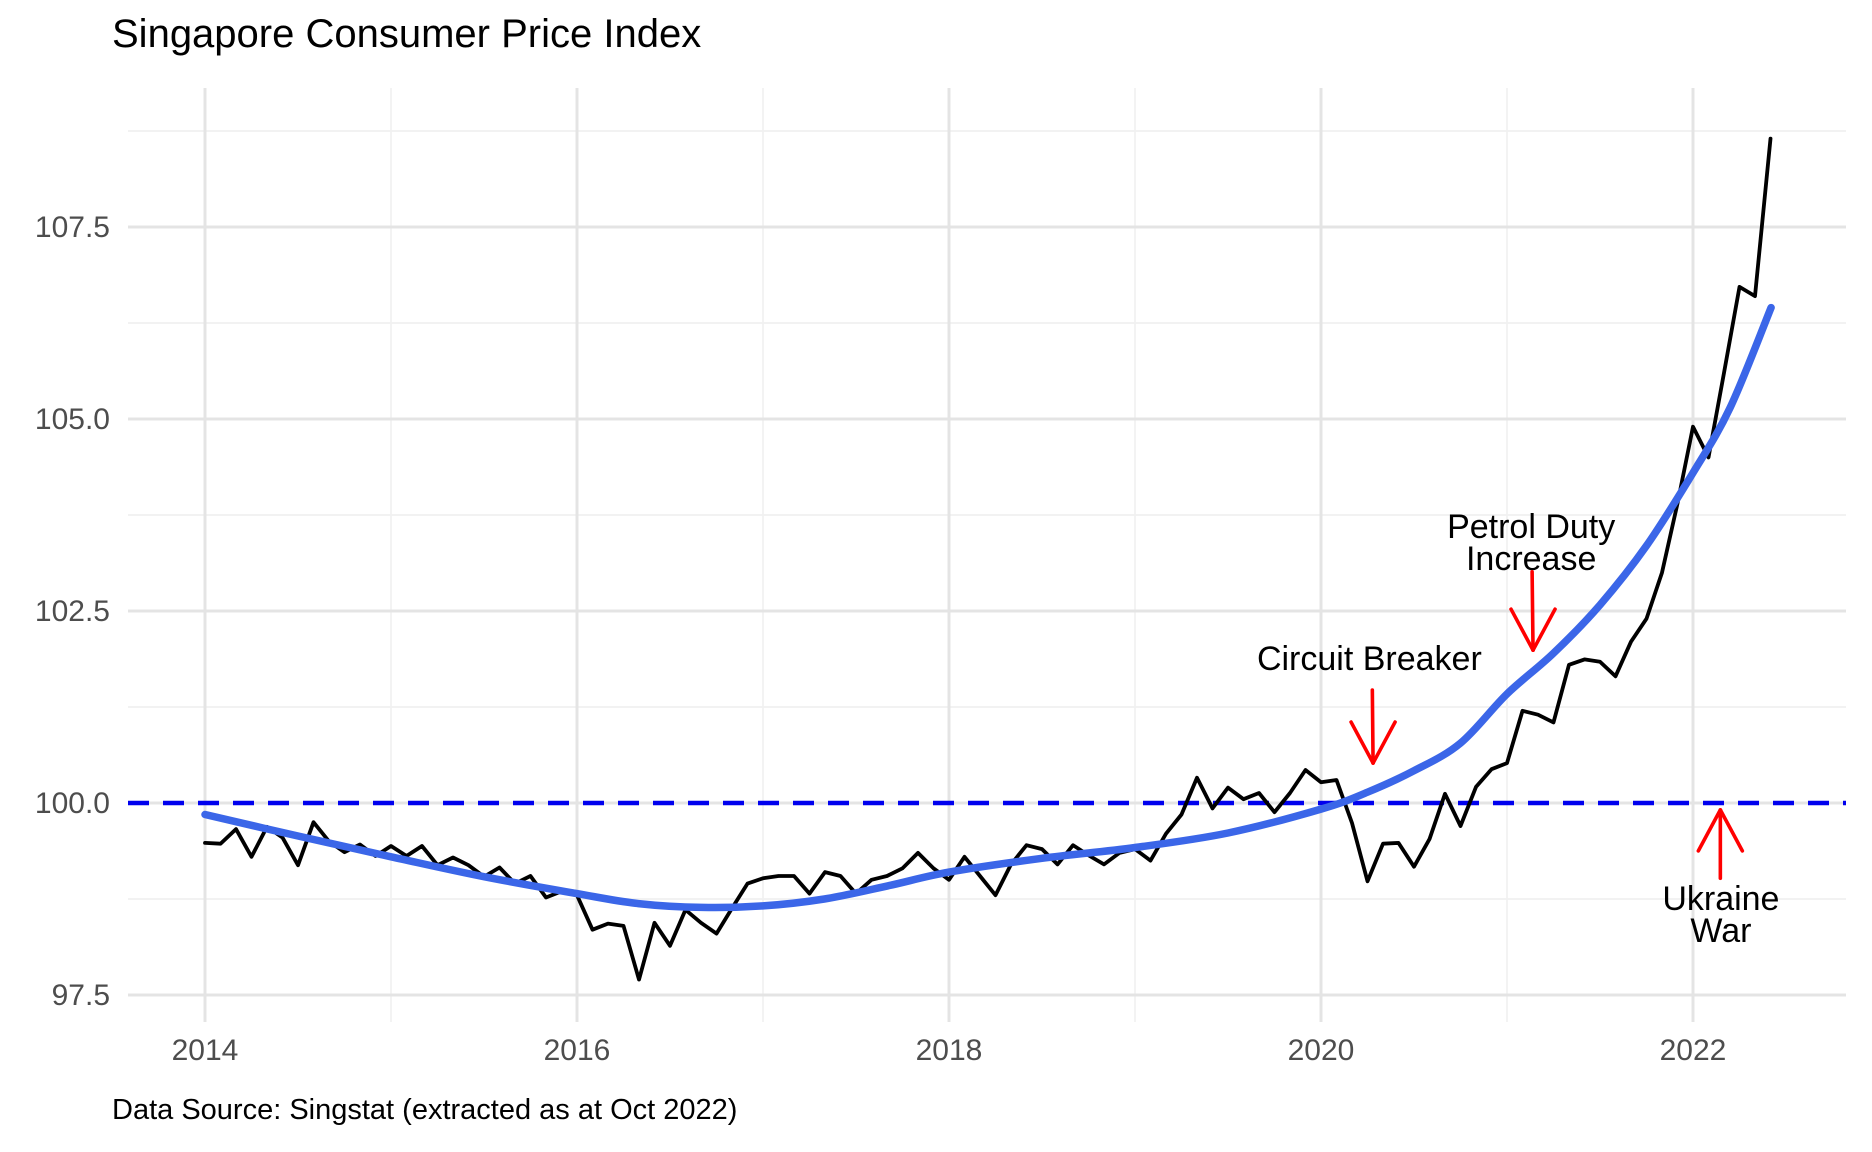 This screenshot has width=1872, height=1152. I want to click on annotation-label-circuit-breaker: Circuit Breaker, so click(1369, 659).